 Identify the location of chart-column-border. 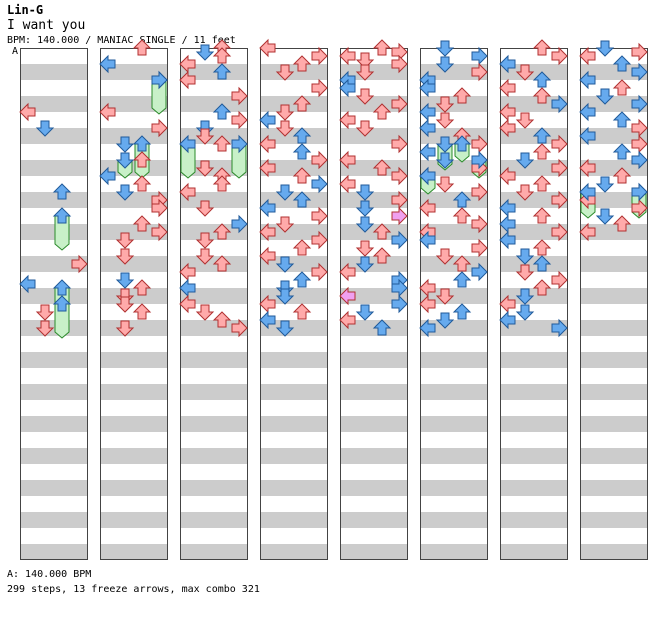
(54, 304).